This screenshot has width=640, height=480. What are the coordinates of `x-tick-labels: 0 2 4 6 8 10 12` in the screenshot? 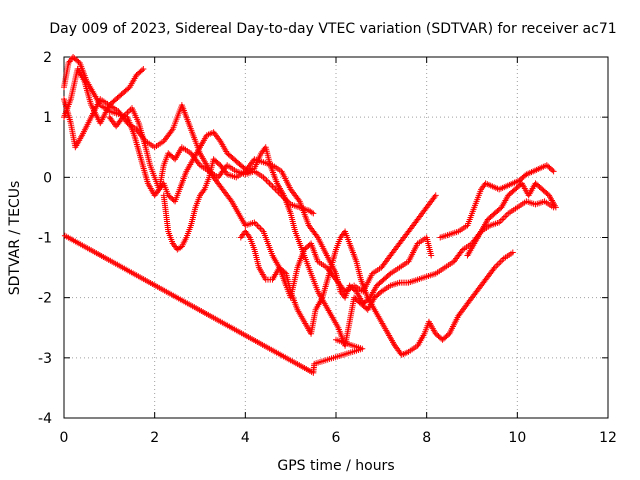 It's located at (338, 438).